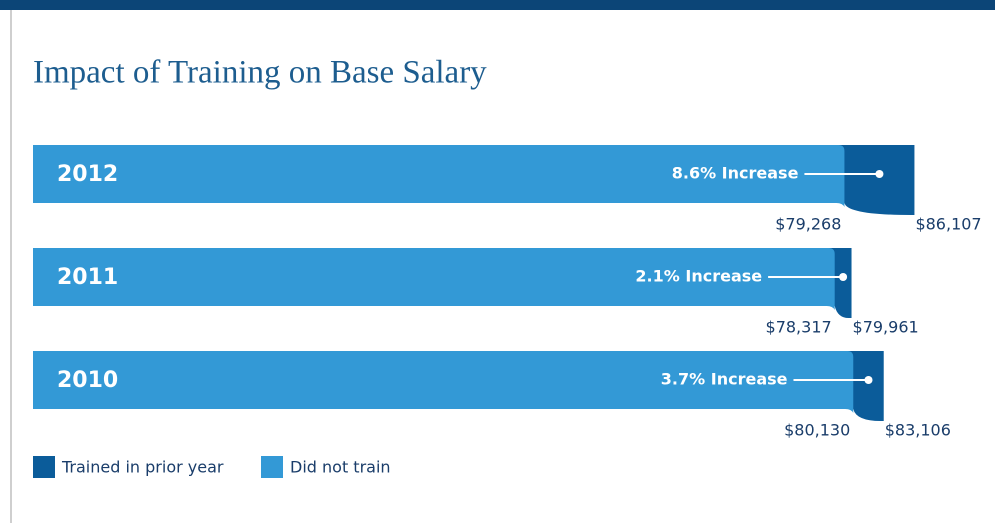 The image size is (995, 527). Describe the element at coordinates (817, 430) in the screenshot. I see `value-label: $80,130` at that location.